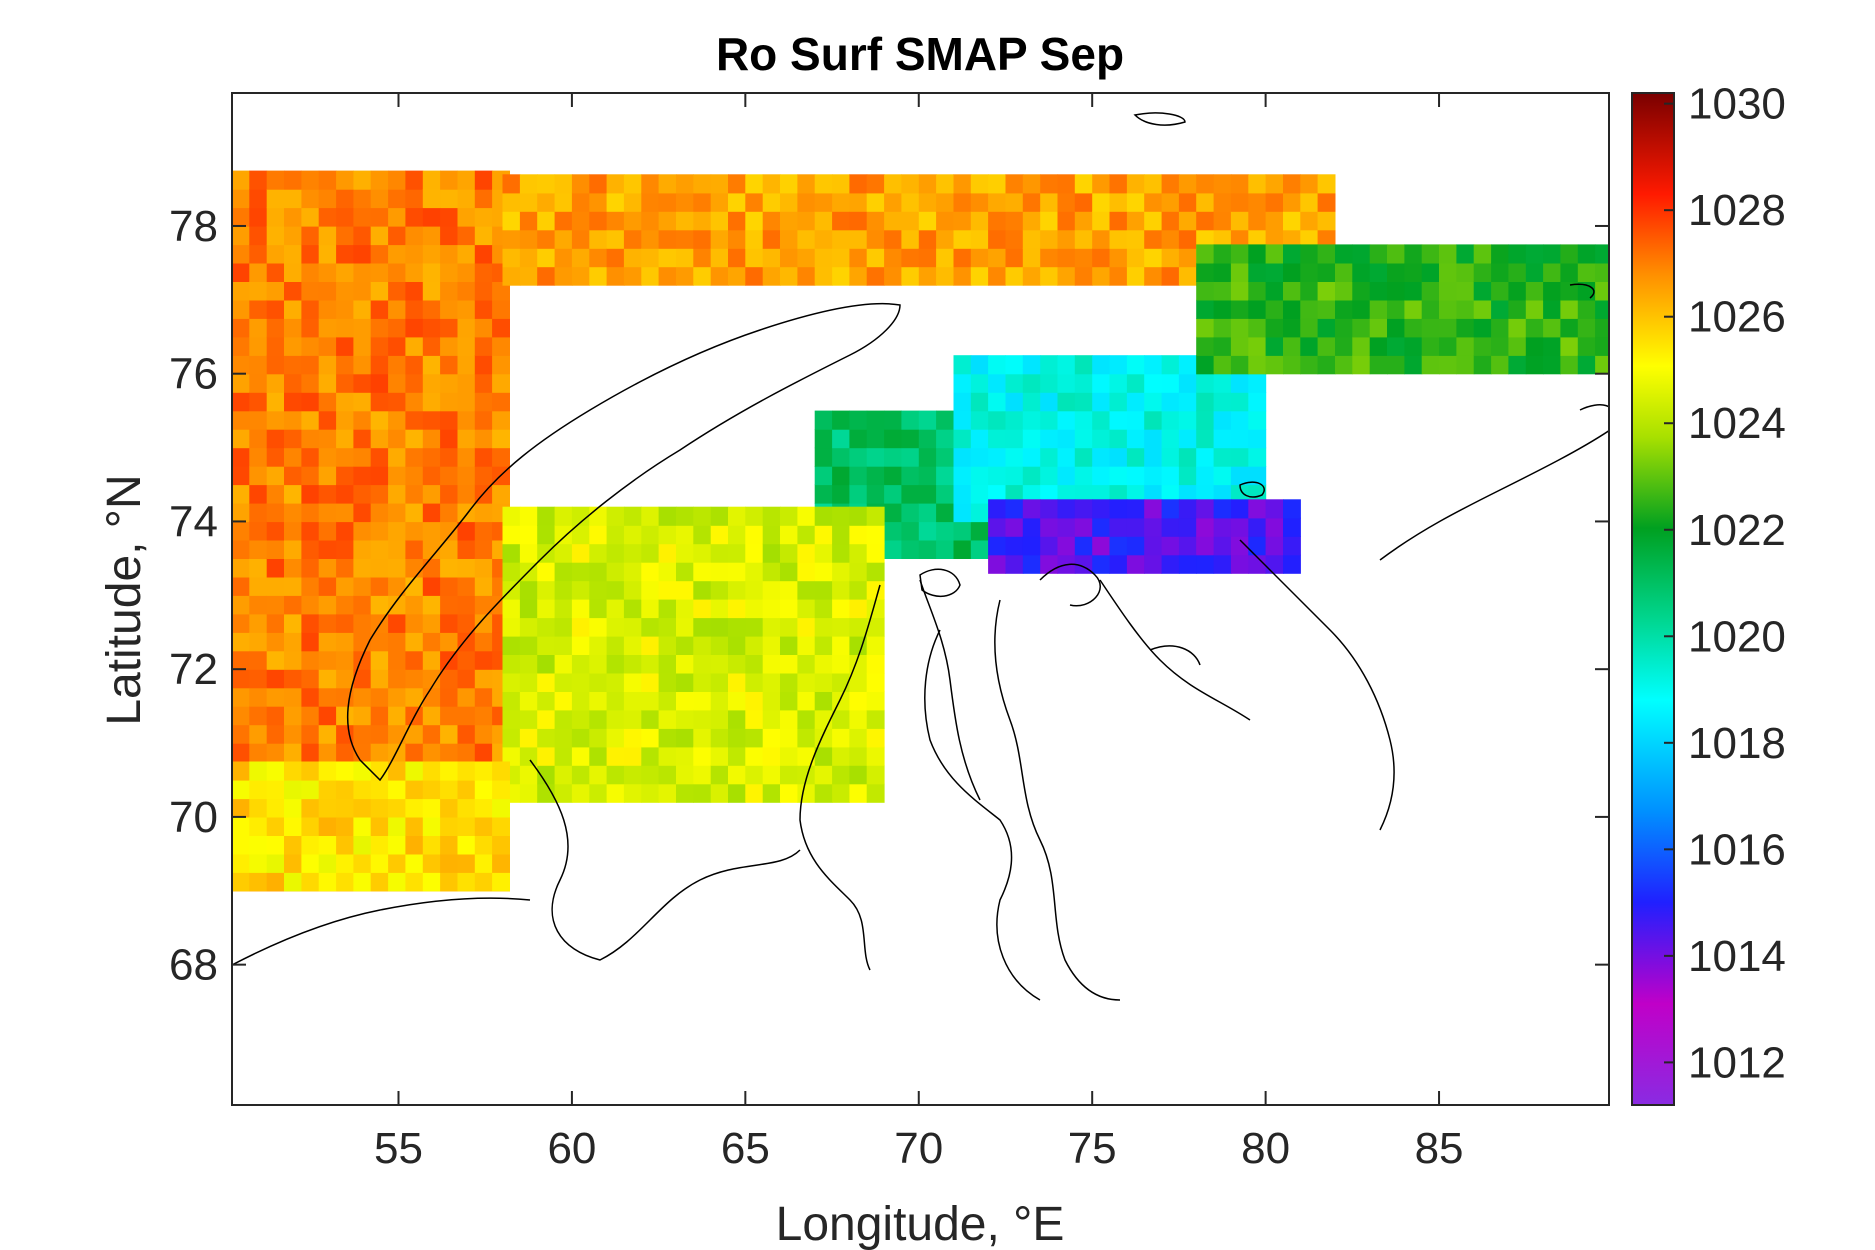 This screenshot has width=1875, height=1250. Describe the element at coordinates (920, 1224) in the screenshot. I see `x-axis-label: Longitude, °E` at that location.